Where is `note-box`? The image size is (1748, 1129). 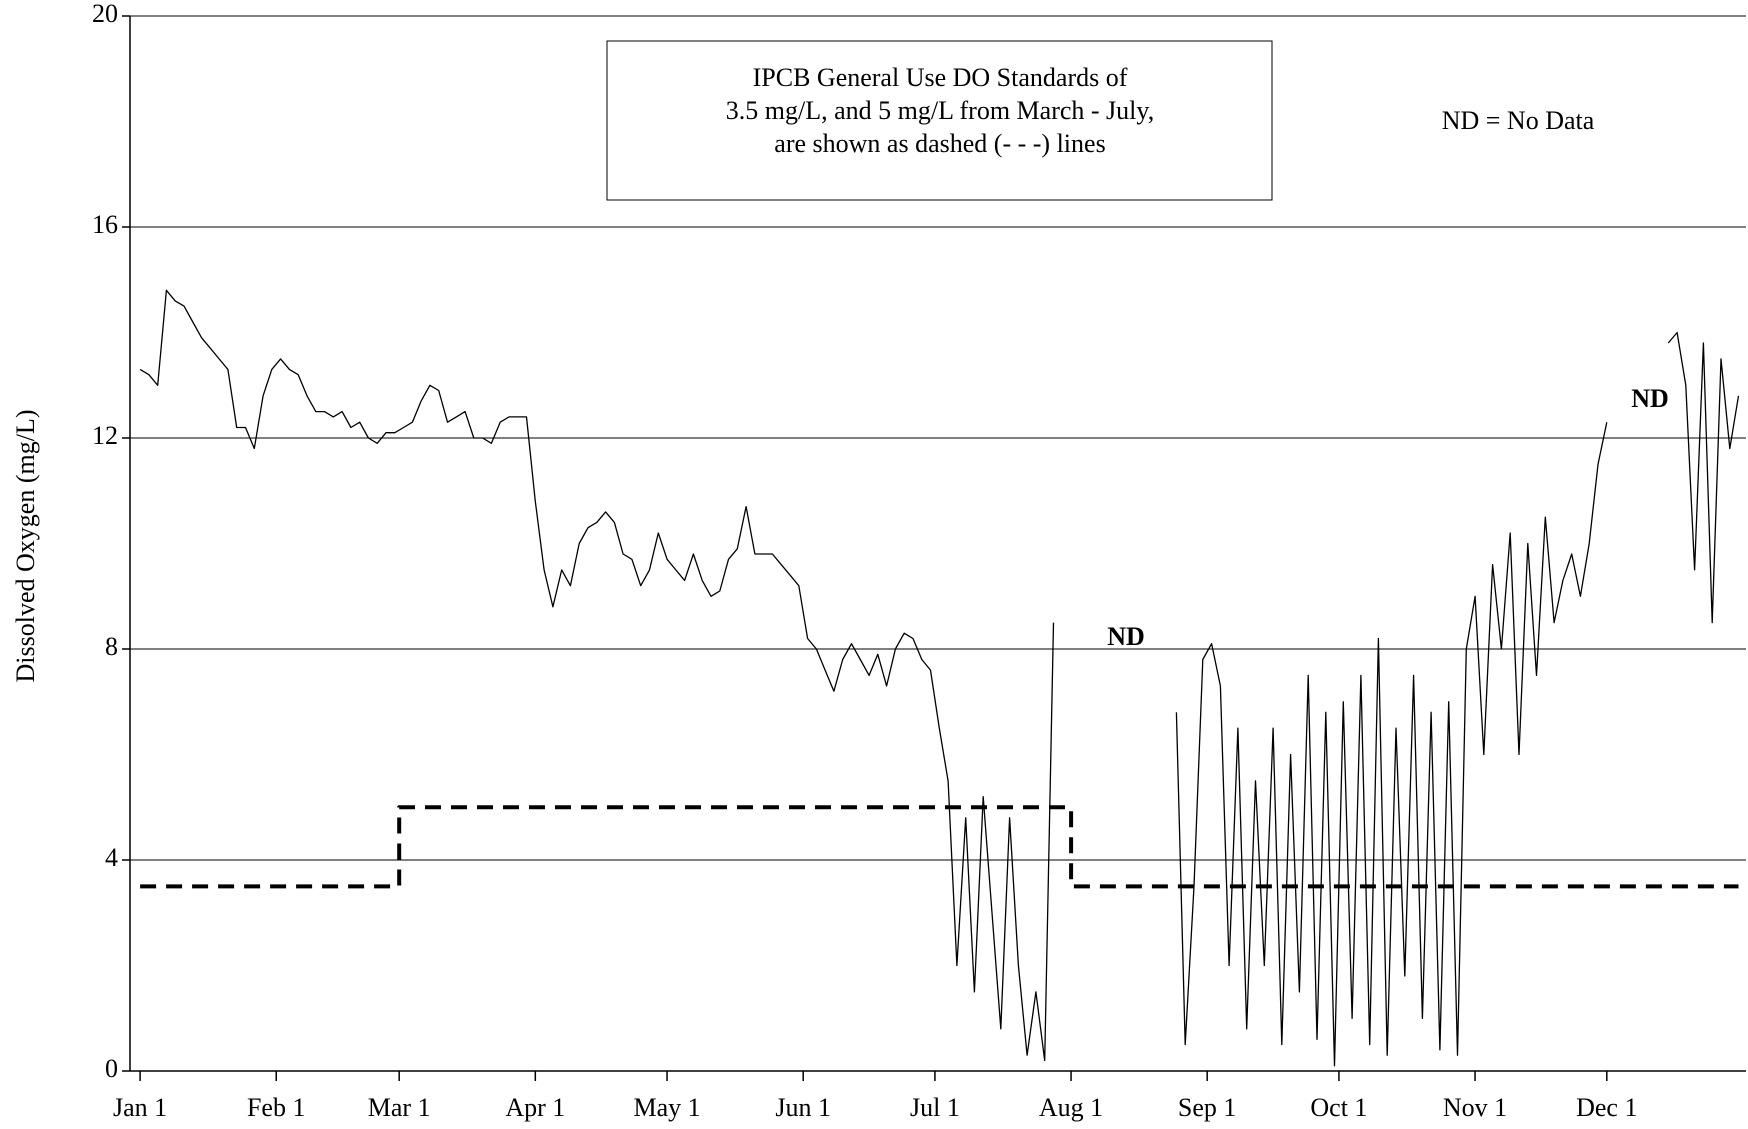 note-box is located at coordinates (939, 120).